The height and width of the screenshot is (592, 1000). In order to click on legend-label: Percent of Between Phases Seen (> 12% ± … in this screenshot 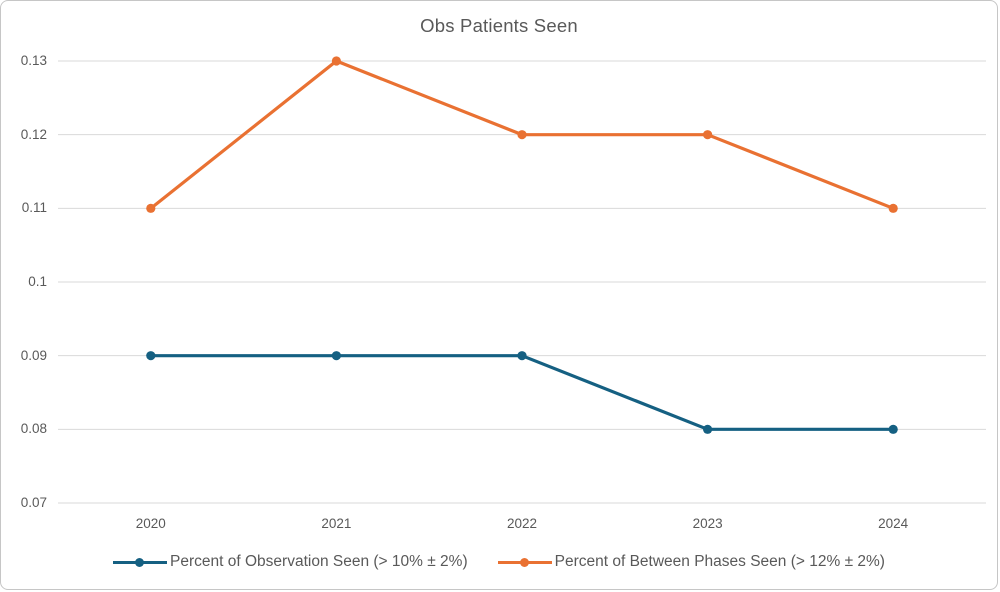, I will do `click(719, 561)`.